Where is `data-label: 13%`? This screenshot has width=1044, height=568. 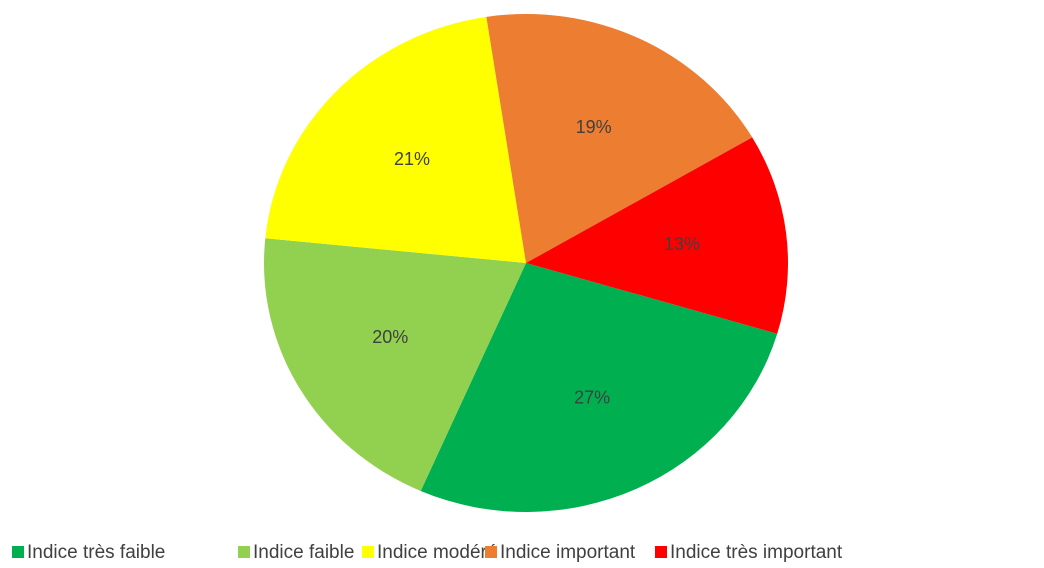 data-label: 13% is located at coordinates (682, 244).